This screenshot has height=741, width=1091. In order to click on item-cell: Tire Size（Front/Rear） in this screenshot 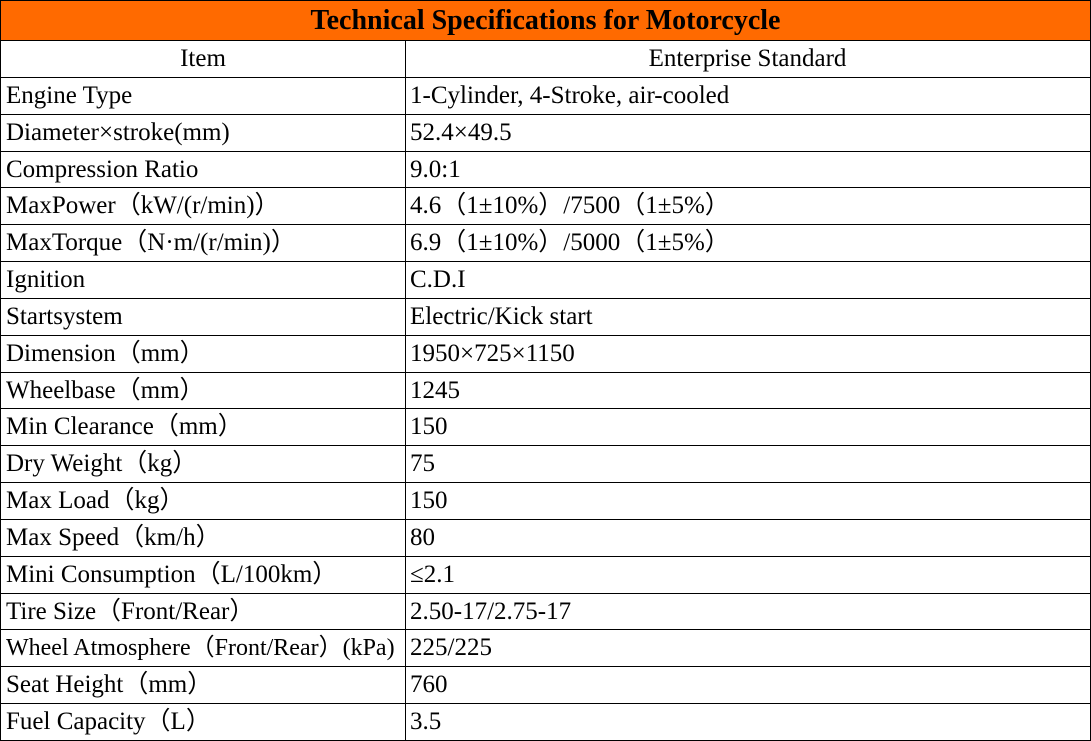, I will do `click(203, 611)`.